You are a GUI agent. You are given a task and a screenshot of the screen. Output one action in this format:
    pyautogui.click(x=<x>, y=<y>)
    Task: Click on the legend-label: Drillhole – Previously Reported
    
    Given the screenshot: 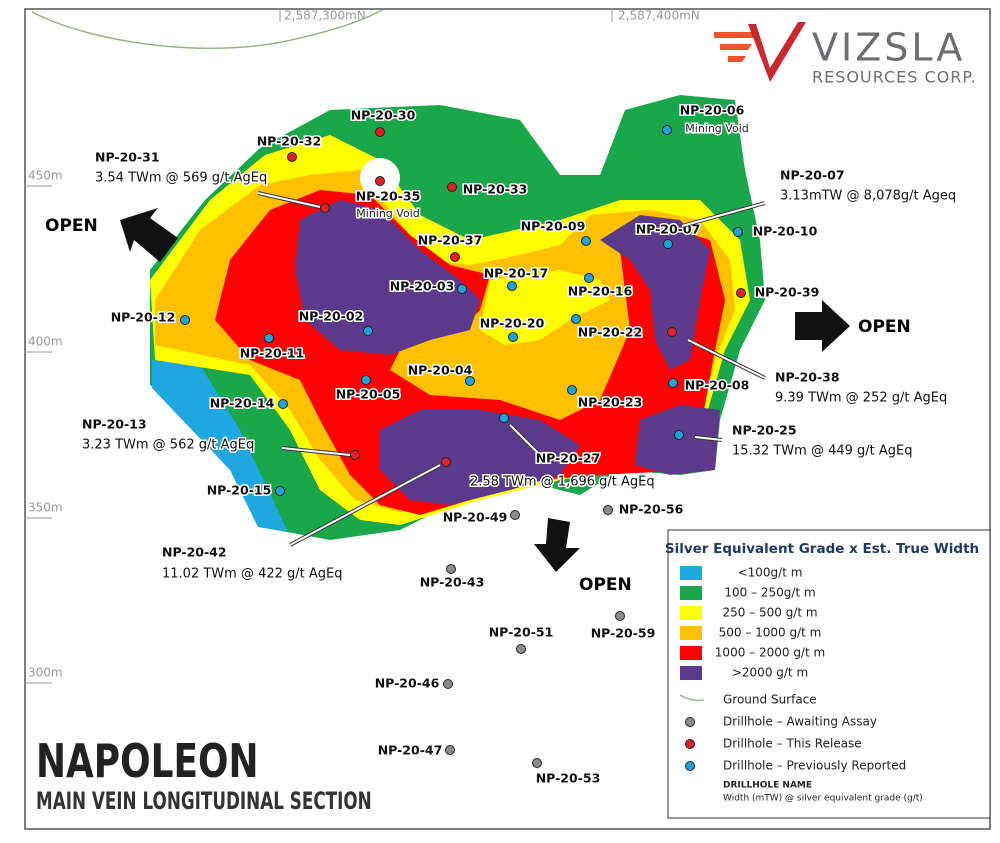 What is the action you would take?
    pyautogui.click(x=814, y=766)
    